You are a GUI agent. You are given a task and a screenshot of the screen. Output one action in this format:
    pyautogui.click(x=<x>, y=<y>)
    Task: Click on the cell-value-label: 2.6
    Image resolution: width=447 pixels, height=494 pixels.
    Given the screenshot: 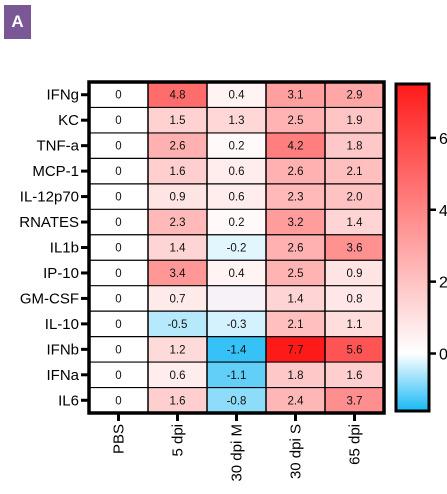 What is the action you would take?
    pyautogui.click(x=296, y=172)
    